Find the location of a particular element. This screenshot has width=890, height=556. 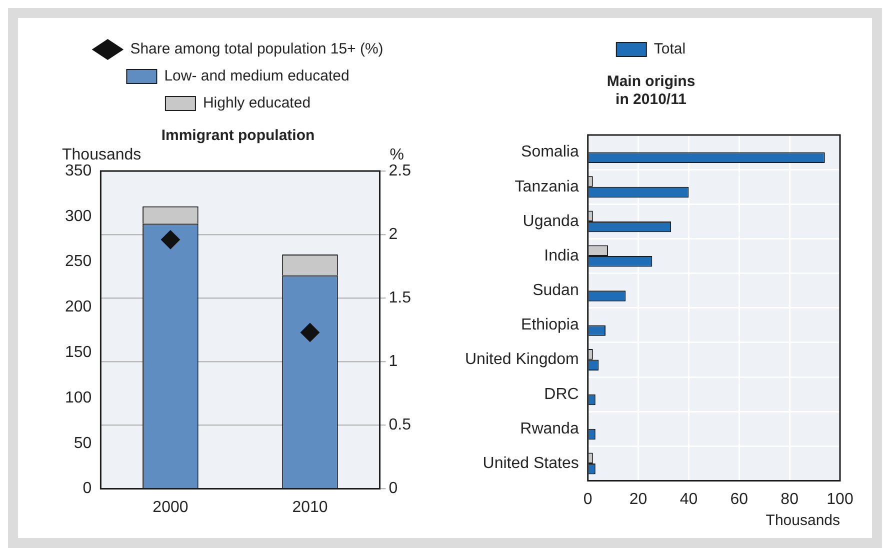

y-tick-label: 200 is located at coordinates (78, 307).